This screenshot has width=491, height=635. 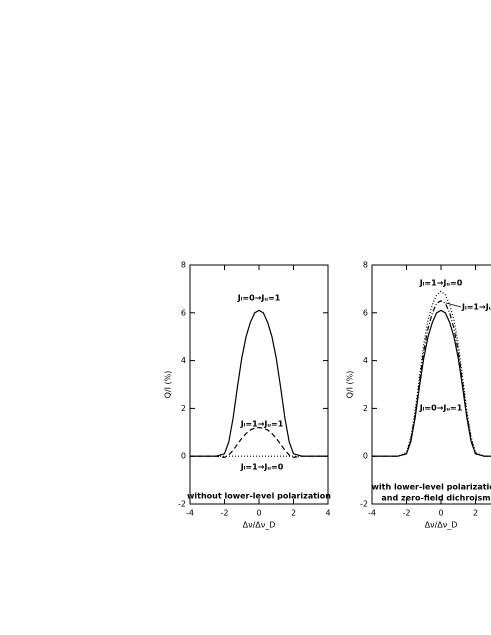 I want to click on panel-caption: with lower-level polarization, so click(x=431, y=487).